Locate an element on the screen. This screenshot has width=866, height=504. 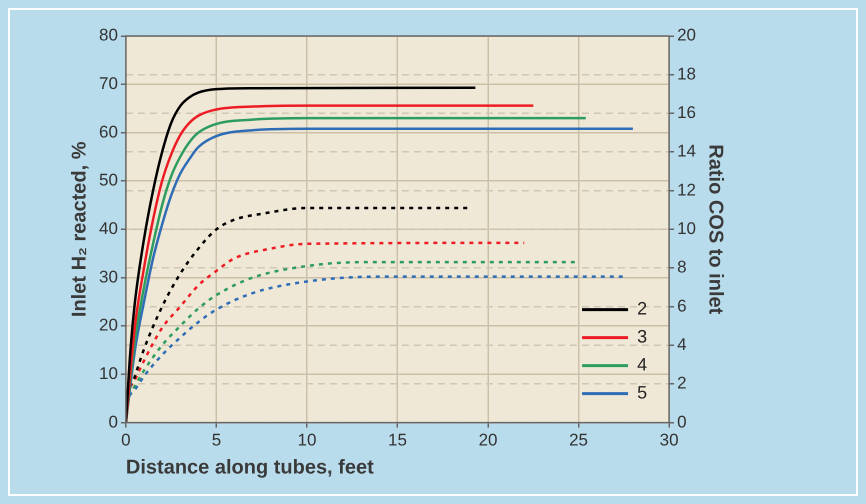
x-tick-label: 25 is located at coordinates (578, 440).